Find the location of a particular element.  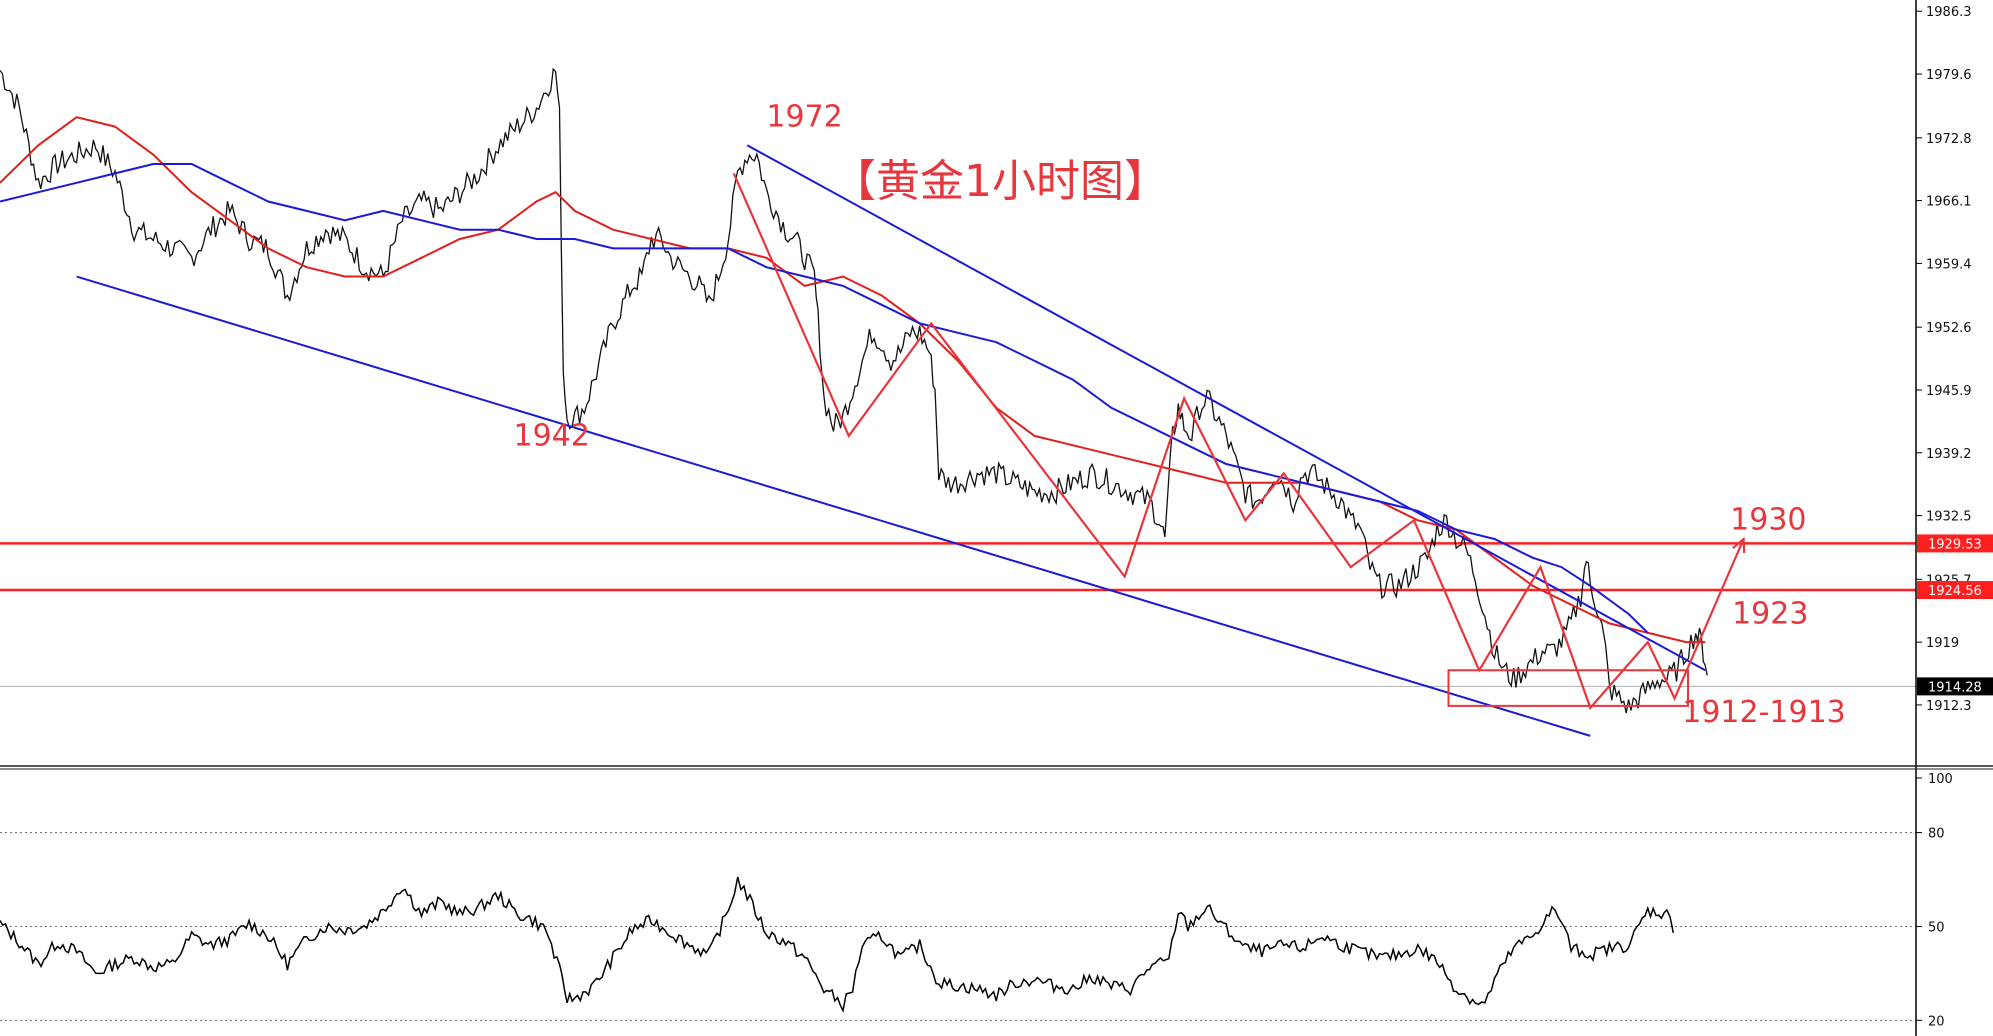

price-annotation: 1912-1913 is located at coordinates (1764, 712).